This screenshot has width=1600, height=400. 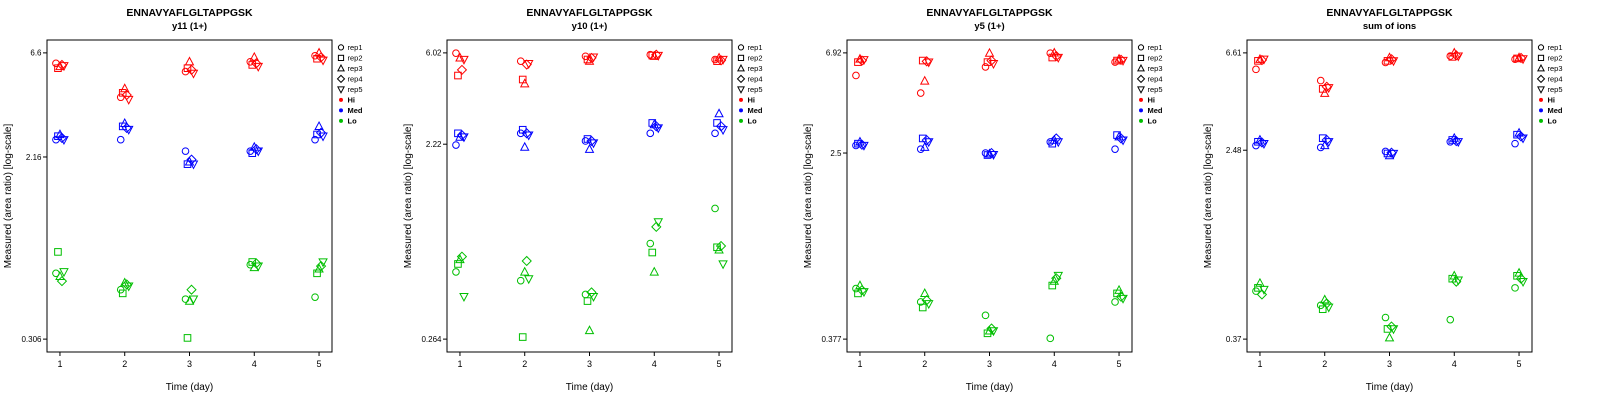 What do you see at coordinates (741, 120) in the screenshot?
I see `legend-dot-lo` at bounding box center [741, 120].